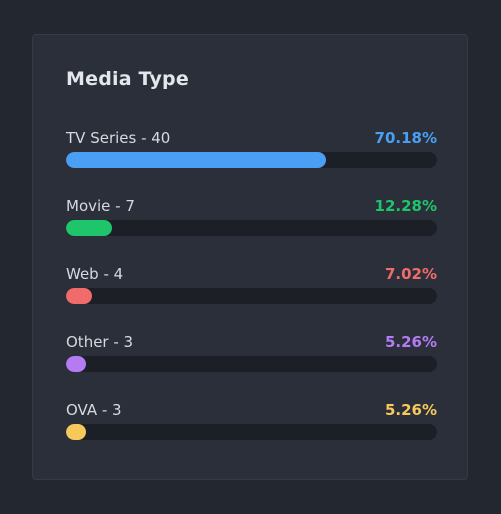 The width and height of the screenshot is (501, 514). Describe the element at coordinates (94, 410) in the screenshot. I see `stat-label: OVA - 3` at that location.